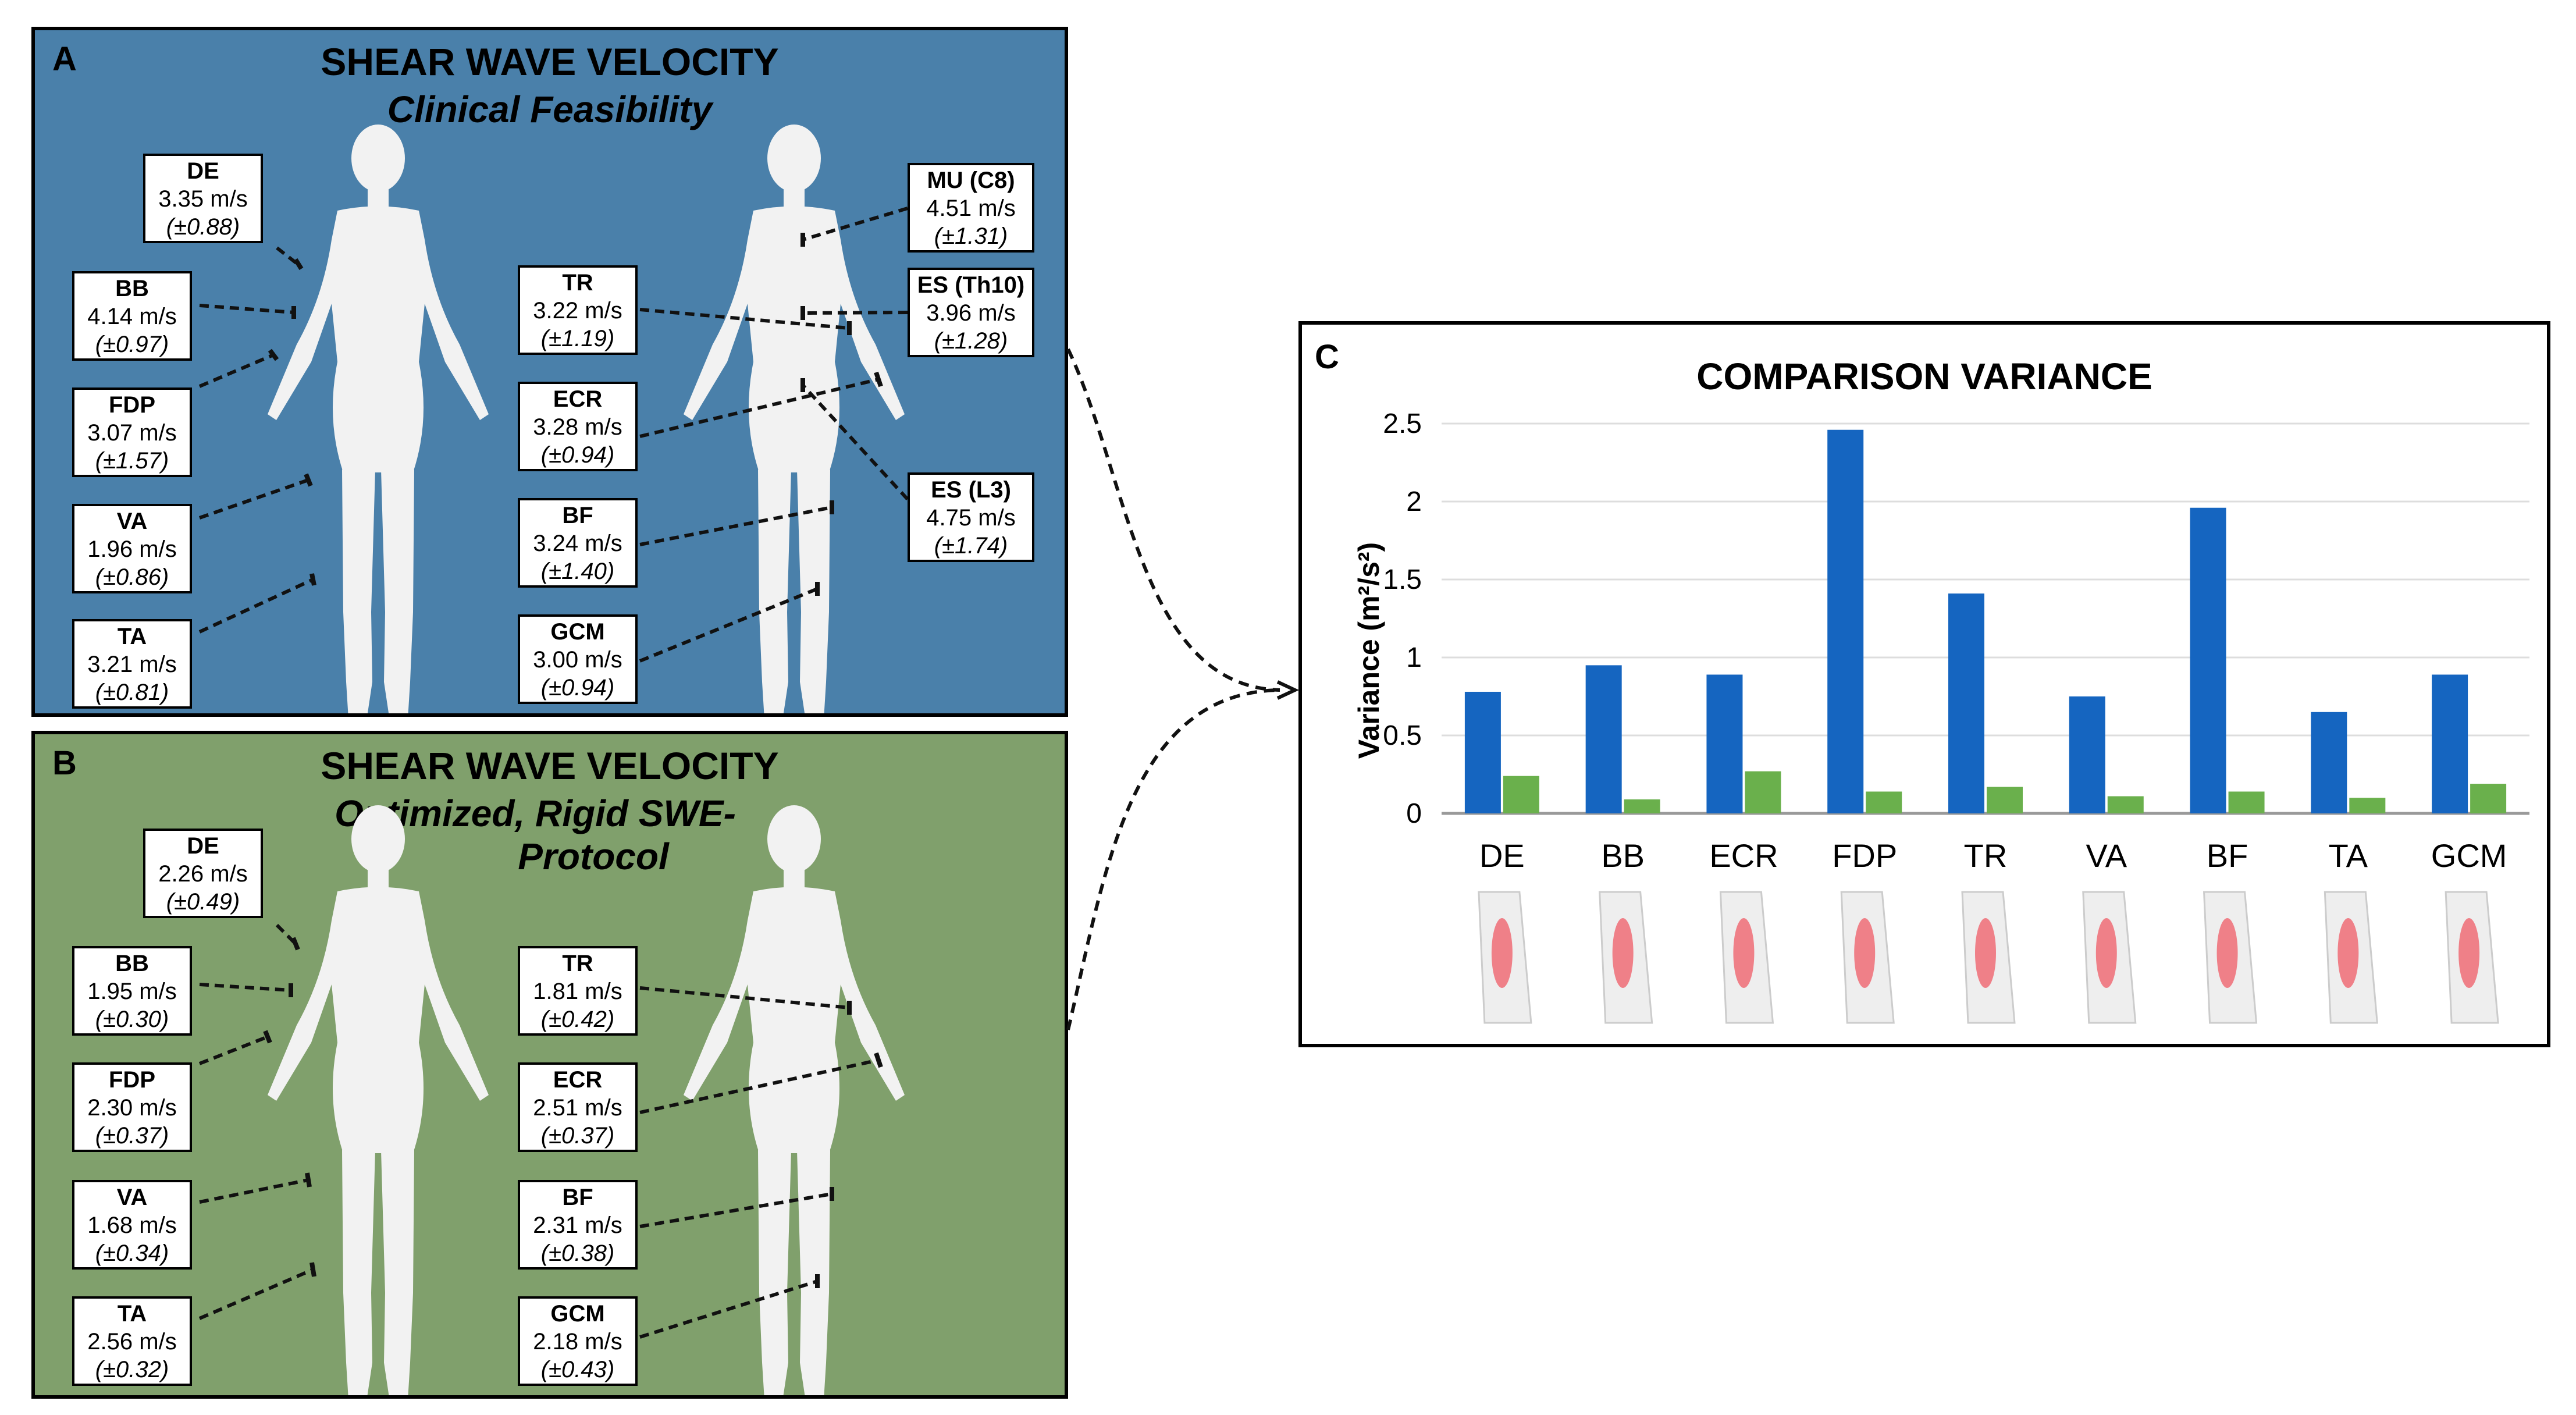 This screenshot has width=2576, height=1415. Describe the element at coordinates (1744, 855) in the screenshot. I see `x-category-label: ECR` at that location.